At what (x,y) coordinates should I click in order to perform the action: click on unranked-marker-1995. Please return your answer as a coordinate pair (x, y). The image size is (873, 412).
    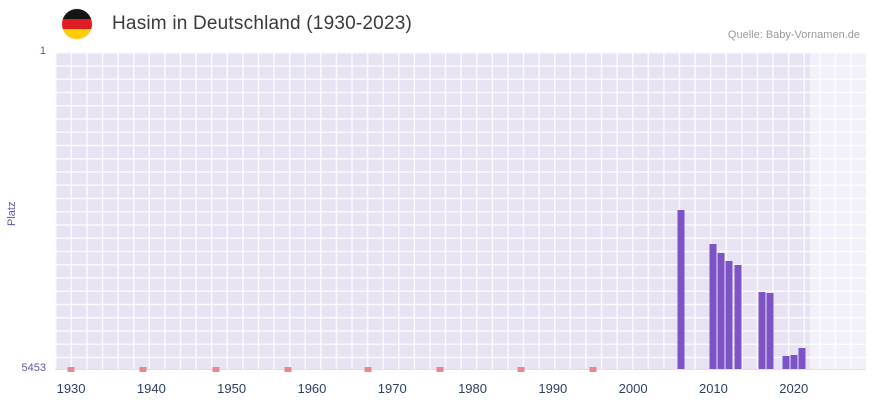
    Looking at the image, I should click on (593, 369).